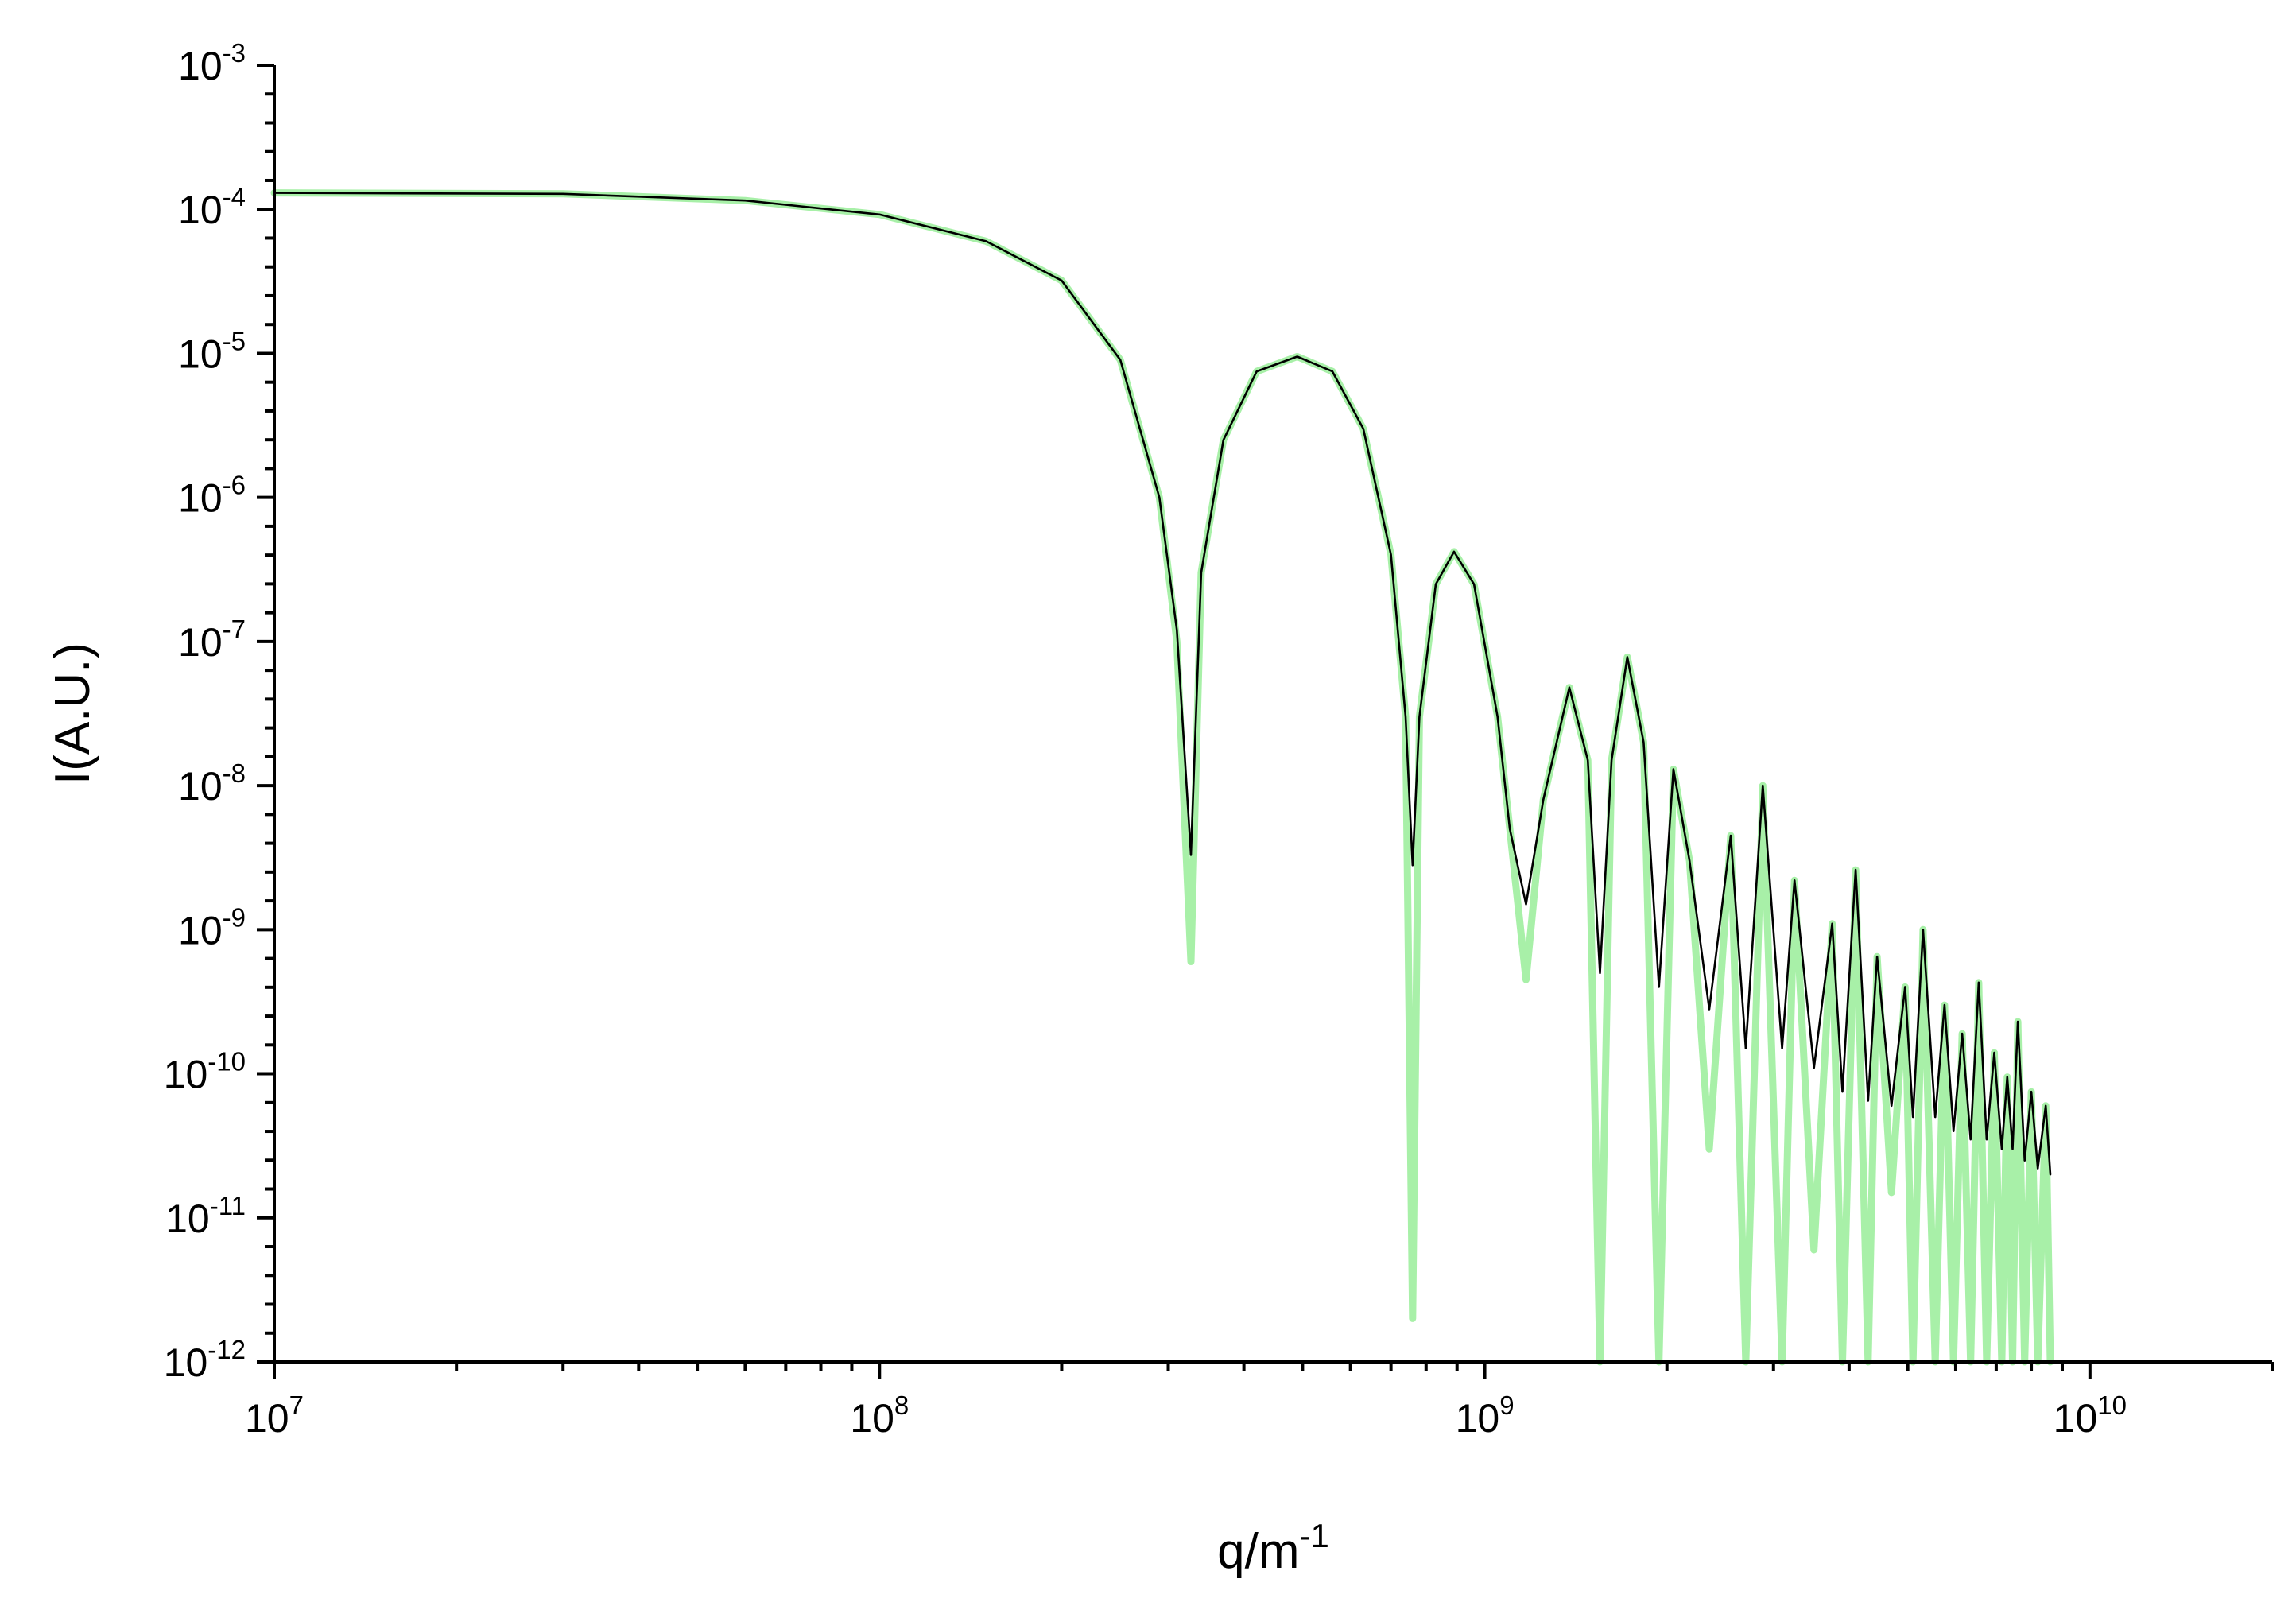 The width and height of the screenshot is (2296, 1606). Describe the element at coordinates (72, 713) in the screenshot. I see `y-axis-title: I(A.U.)` at that location.